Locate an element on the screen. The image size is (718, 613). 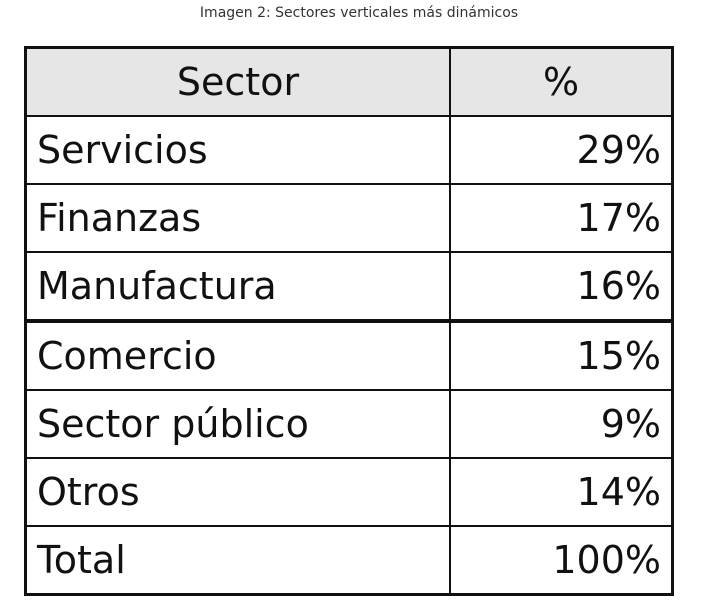
table-row: Otros 14% is located at coordinates (349, 492).